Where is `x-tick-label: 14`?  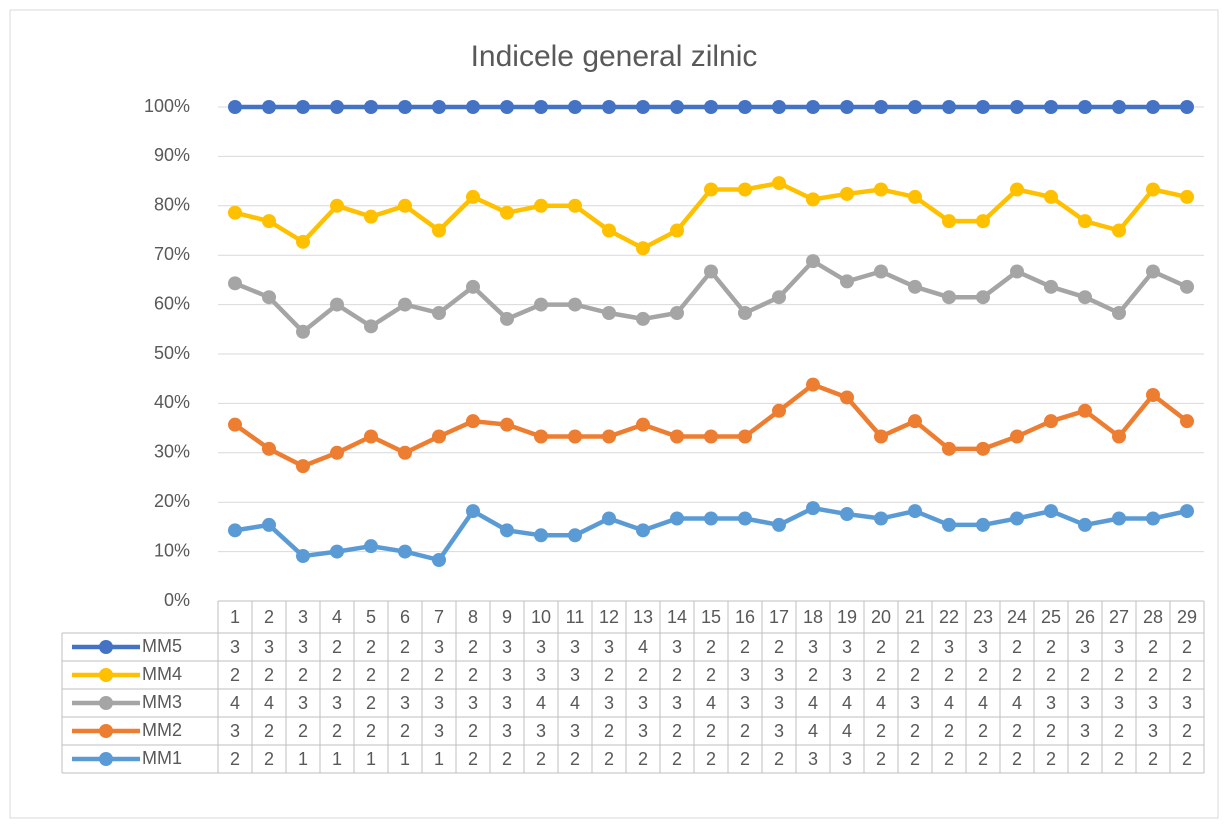
x-tick-label: 14 is located at coordinates (677, 617).